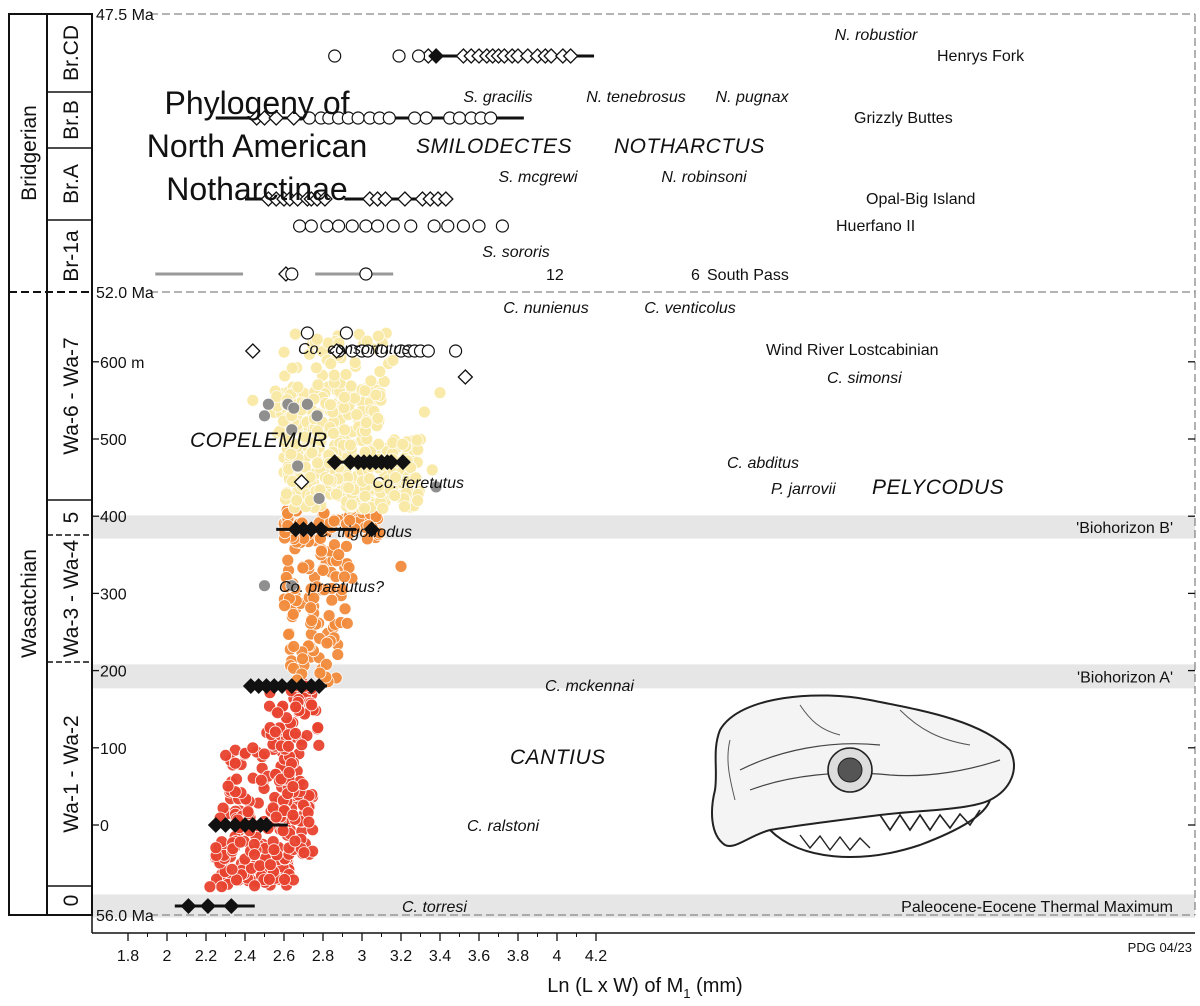 The height and width of the screenshot is (1006, 1200). What do you see at coordinates (436, 56) in the screenshot?
I see `filled-diamond` at bounding box center [436, 56].